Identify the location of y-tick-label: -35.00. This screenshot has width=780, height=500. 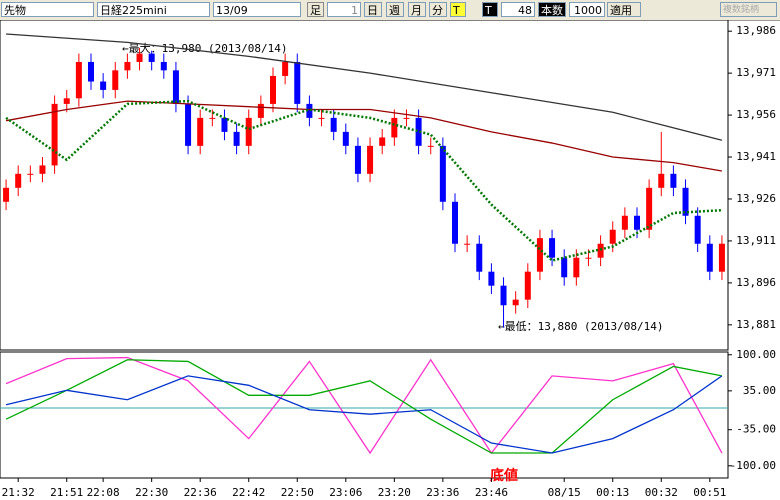
(756, 429).